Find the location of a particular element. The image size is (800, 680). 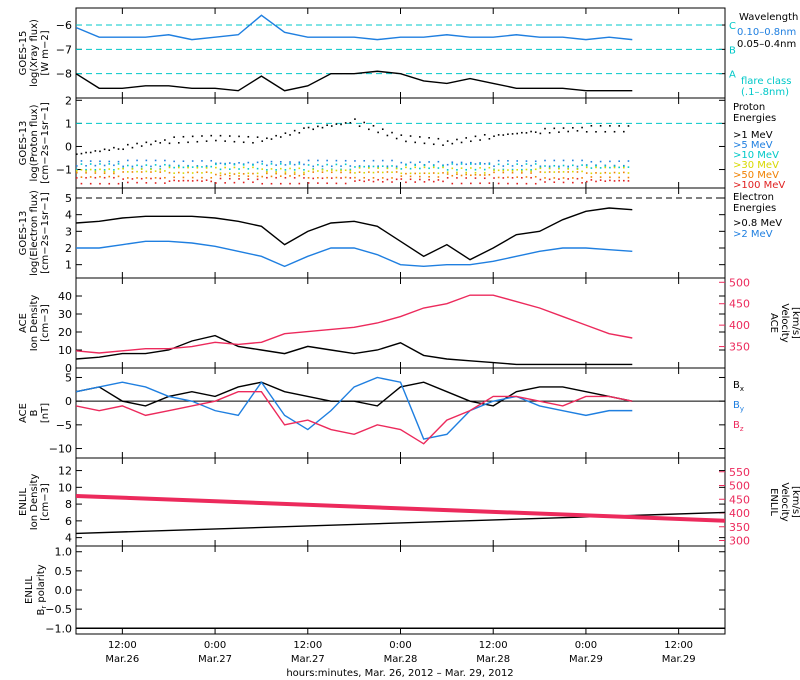

y-tick-label: 10 is located at coordinates (65, 350).